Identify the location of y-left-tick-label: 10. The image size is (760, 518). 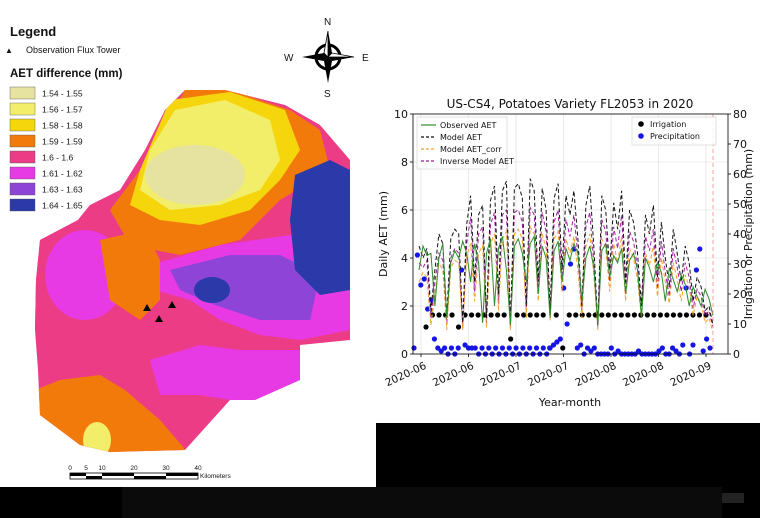
(401, 114).